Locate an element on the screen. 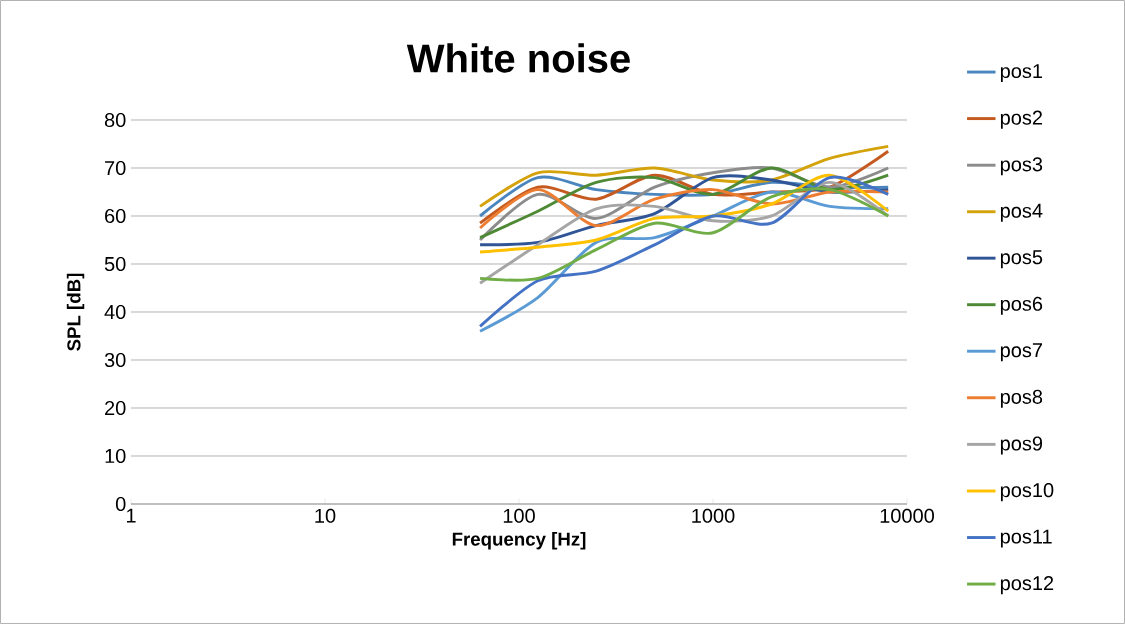 The image size is (1125, 624). chart-title: White noise is located at coordinates (518, 58).